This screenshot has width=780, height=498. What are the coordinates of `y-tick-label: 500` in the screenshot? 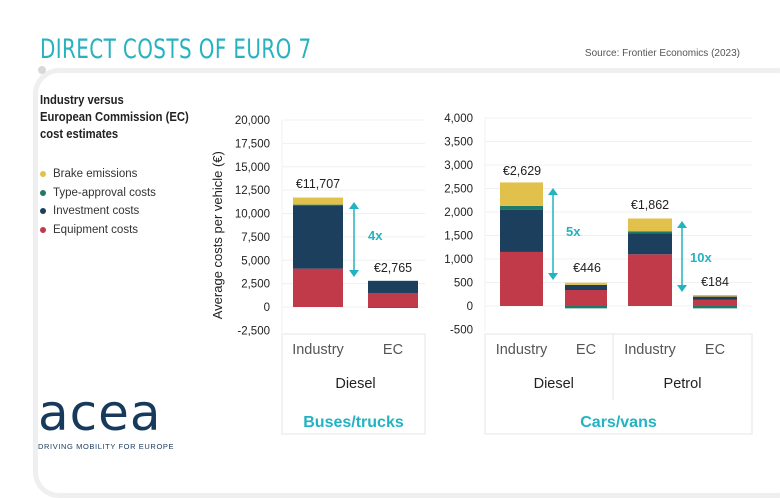 It's located at (463, 284).